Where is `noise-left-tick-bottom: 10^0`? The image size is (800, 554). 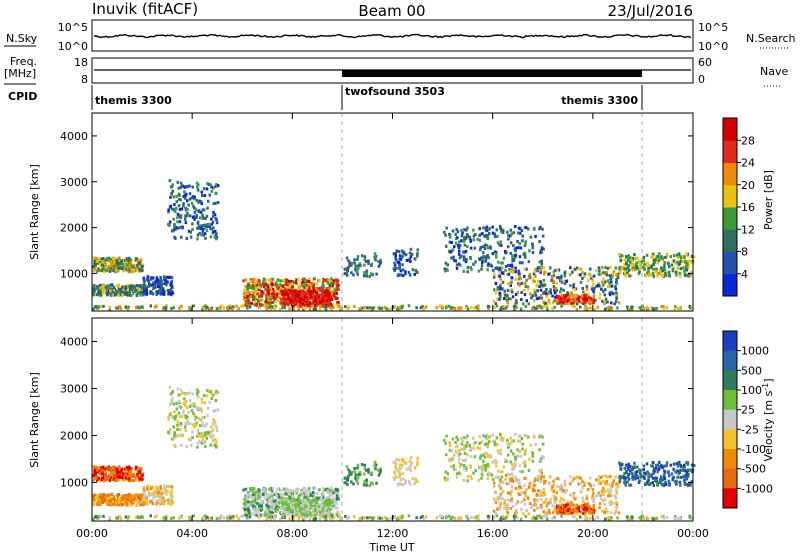
noise-left-tick-bottom: 10^0 is located at coordinates (73, 46).